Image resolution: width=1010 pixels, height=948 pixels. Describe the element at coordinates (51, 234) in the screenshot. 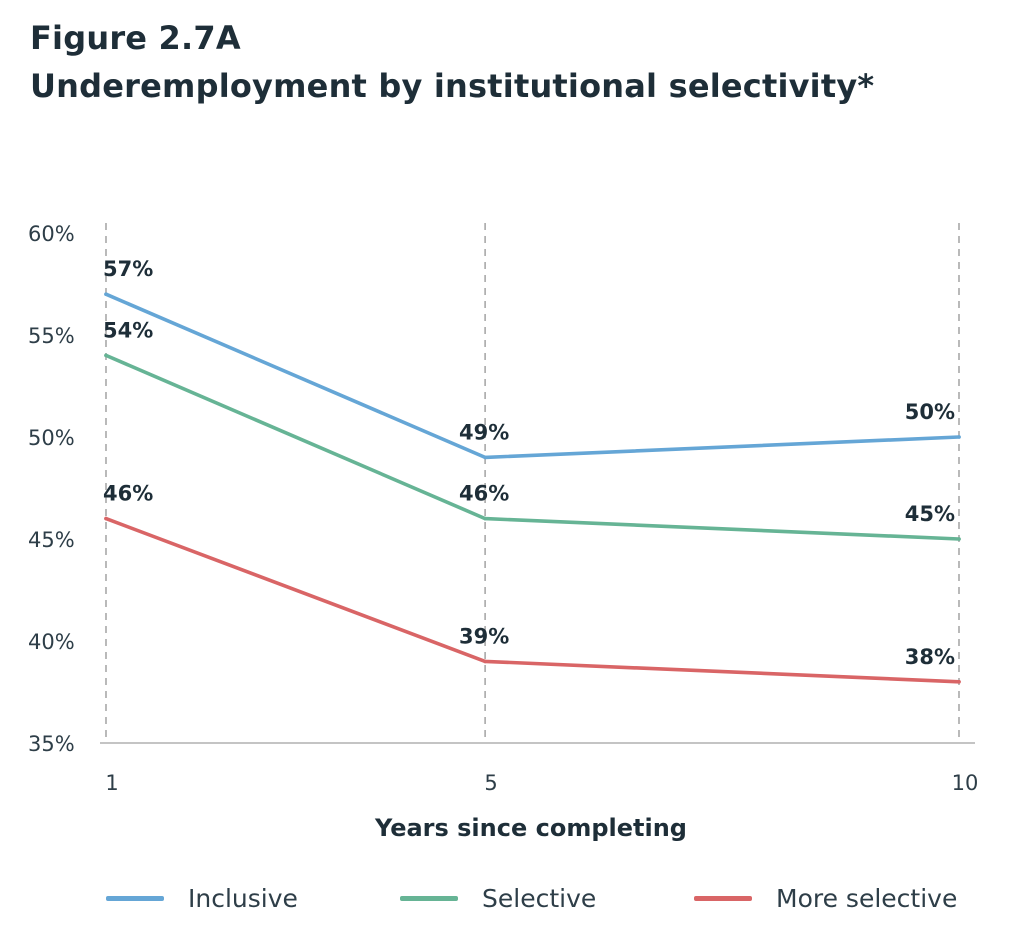

I see `y-tick-label: 60%` at that location.